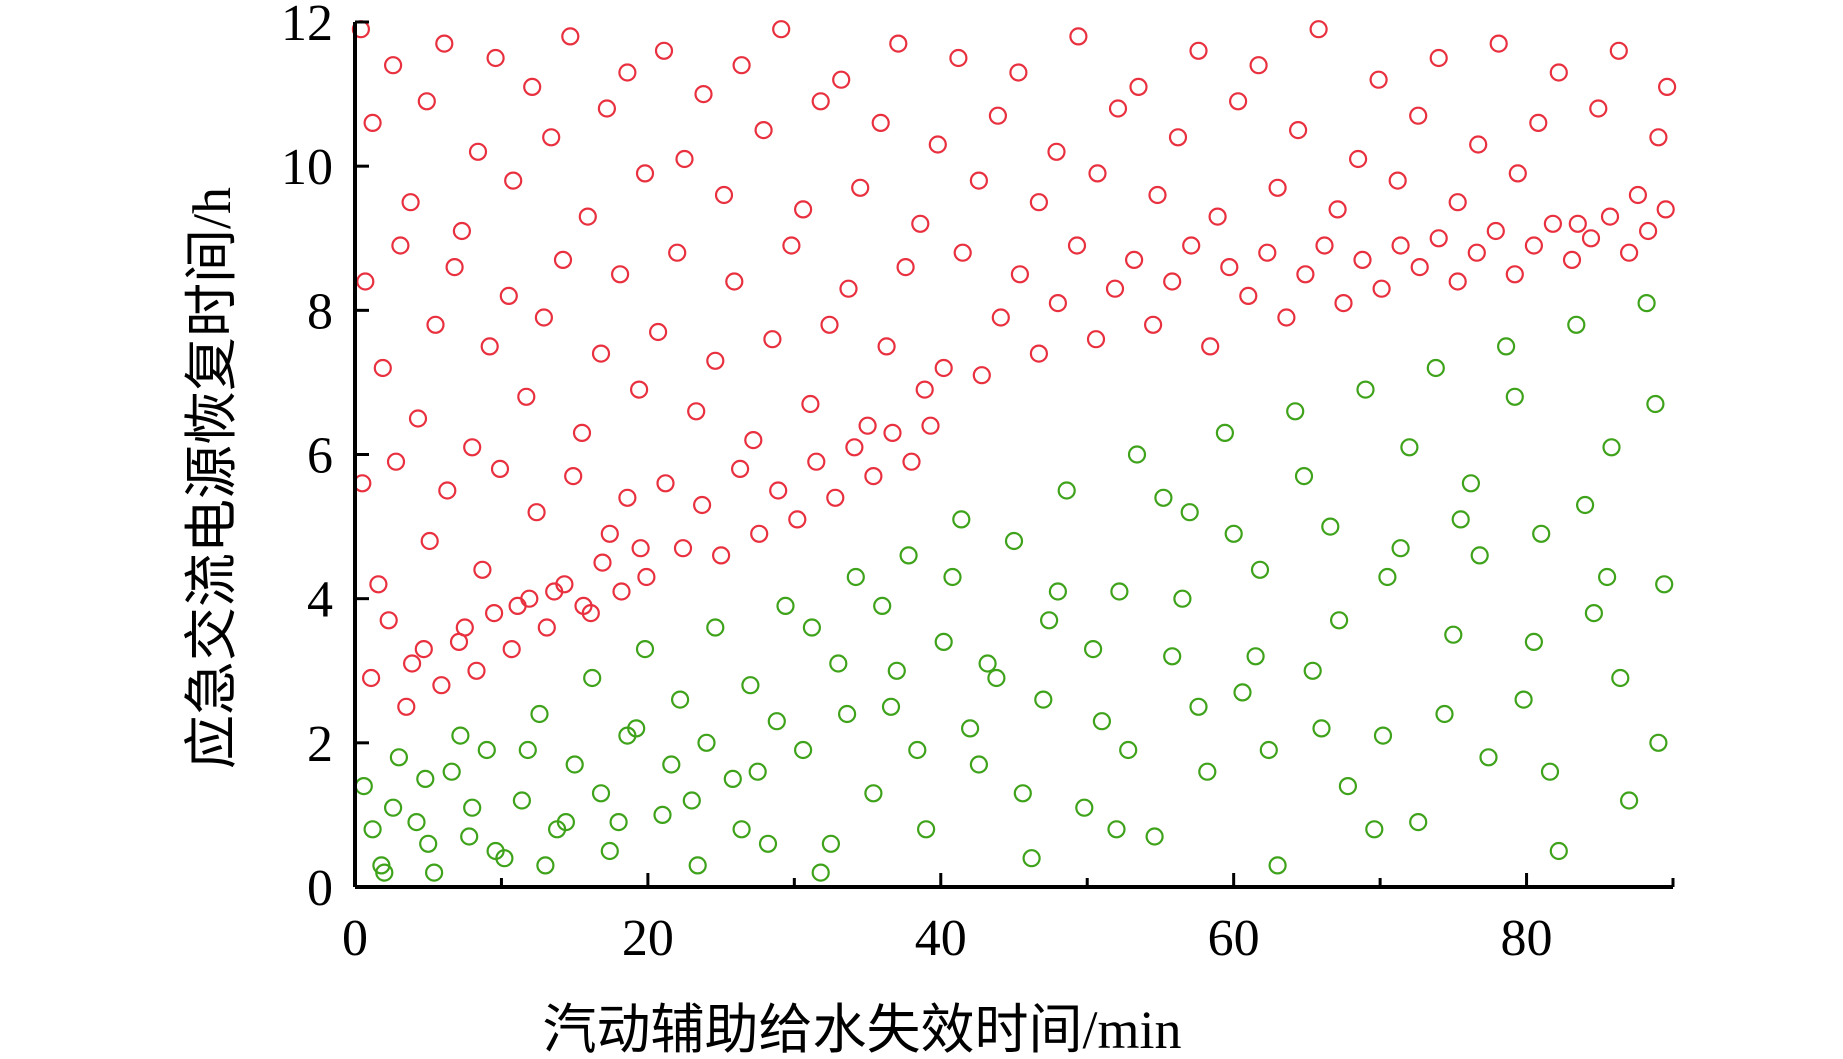  I want to click on x-tick-label-2: 40, so click(941, 938).